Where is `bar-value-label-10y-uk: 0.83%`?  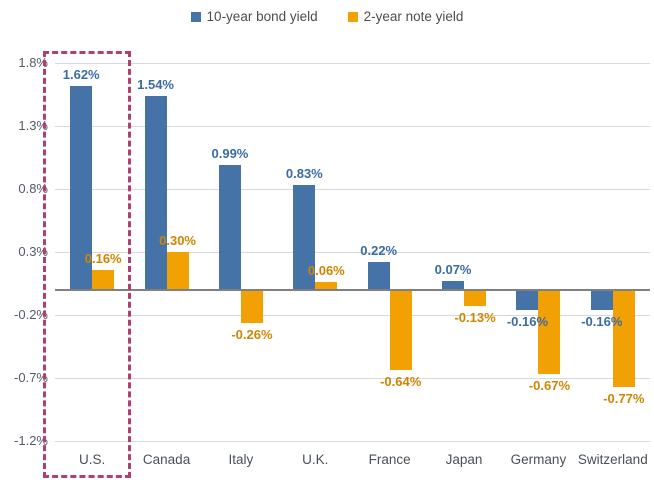
bar-value-label-10y-uk: 0.83% is located at coordinates (304, 174).